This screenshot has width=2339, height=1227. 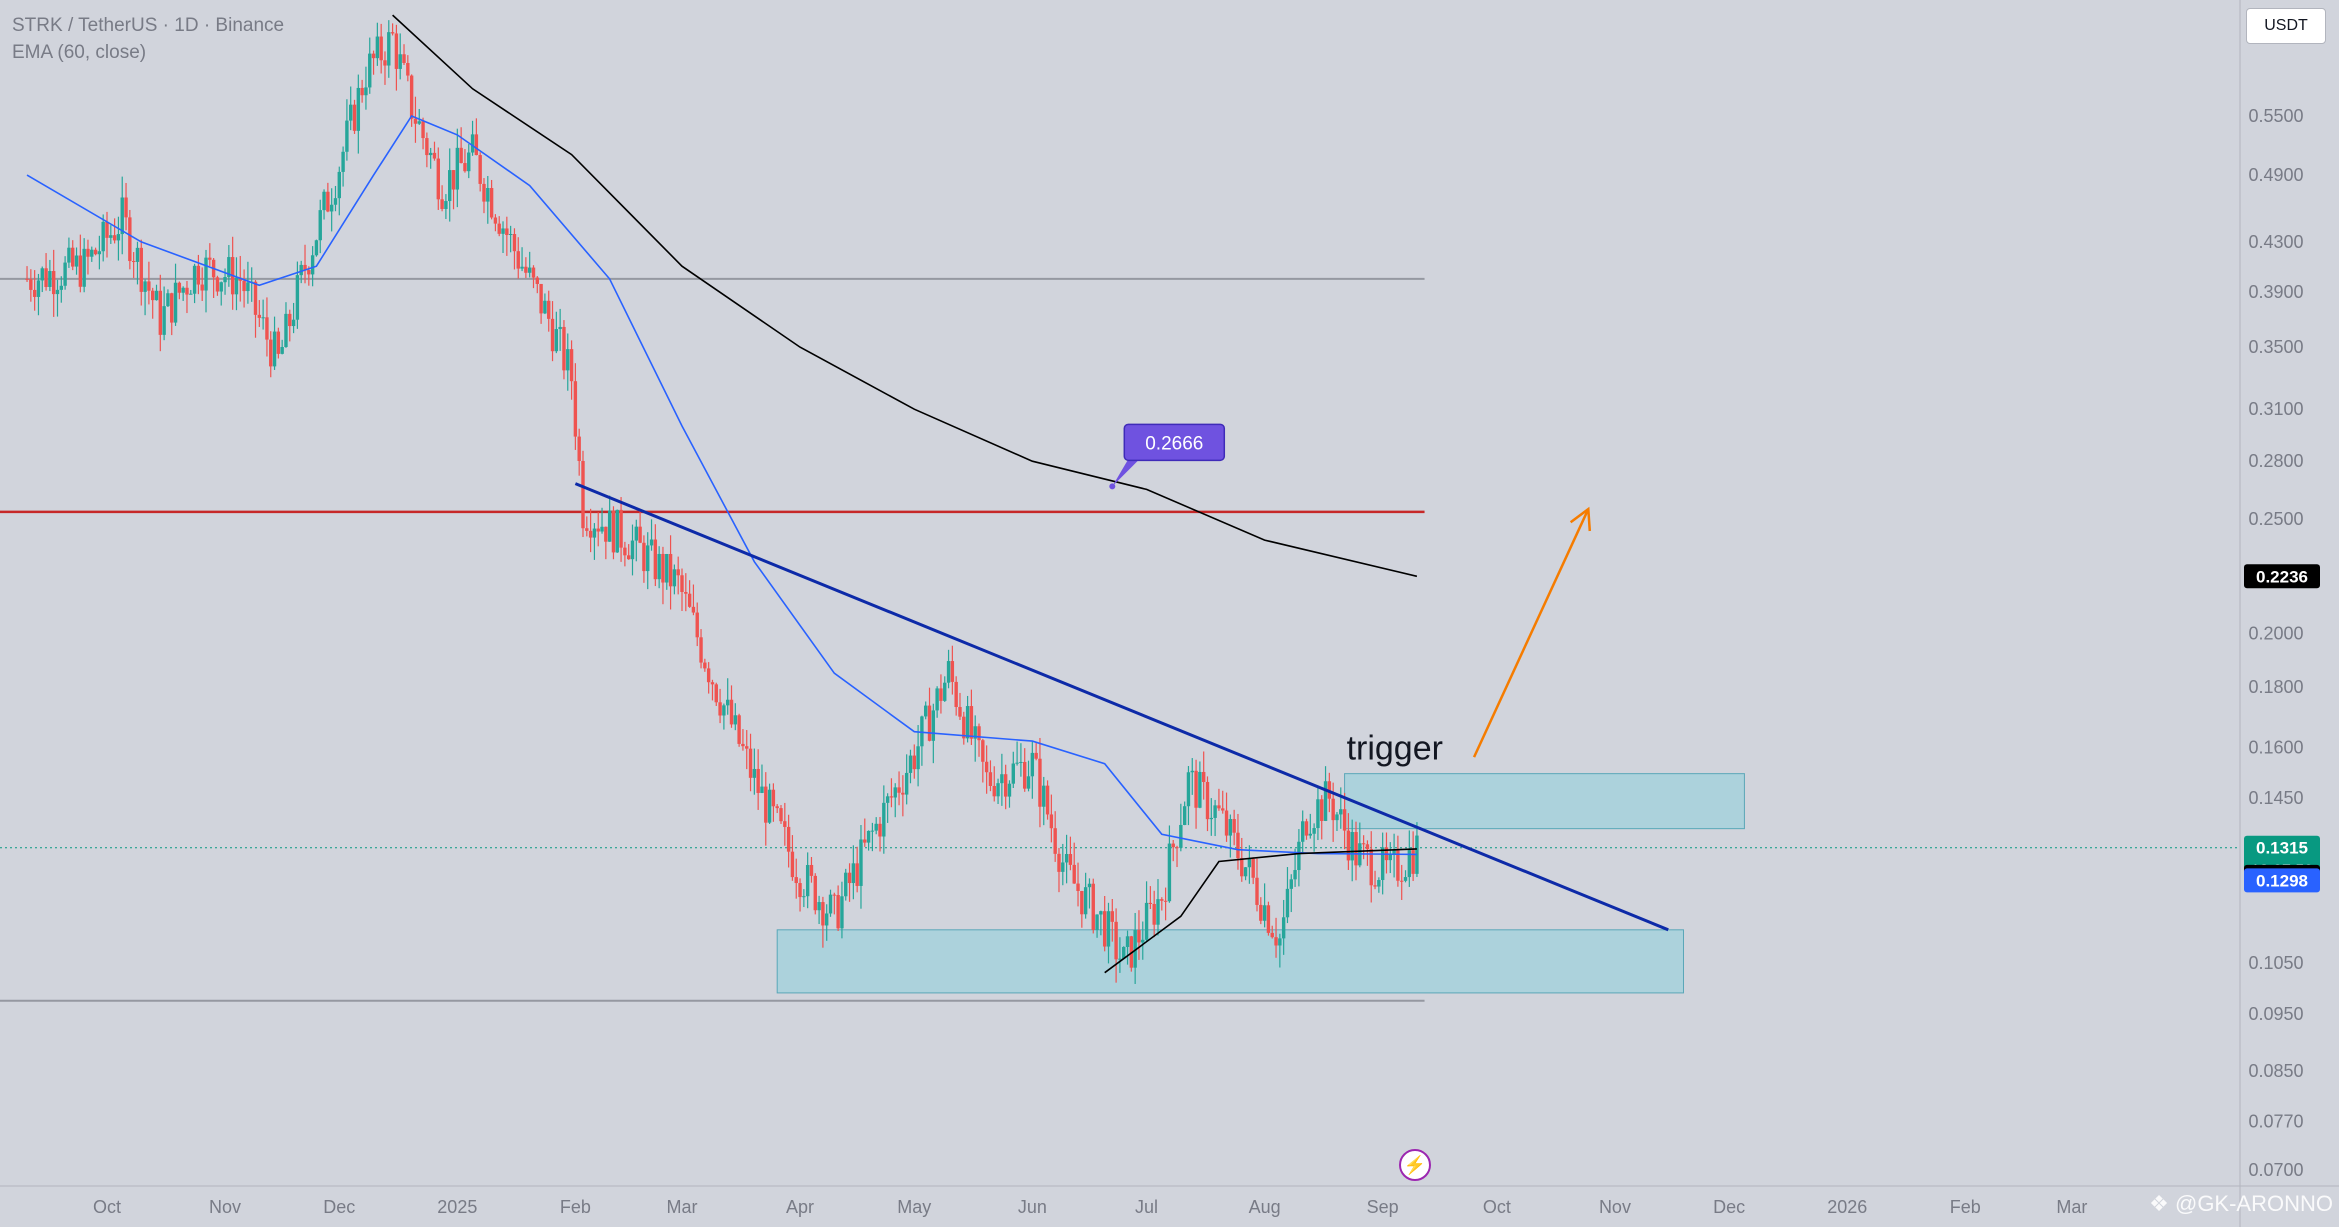 What do you see at coordinates (79, 52) in the screenshot?
I see `indicator-label: EMA (60, close)` at bounding box center [79, 52].